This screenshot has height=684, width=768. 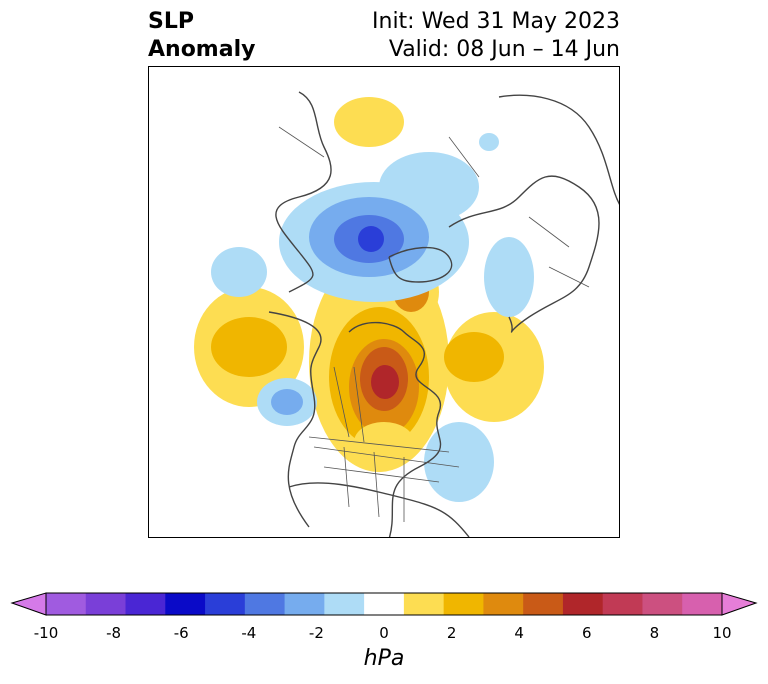 What do you see at coordinates (295, 419) in the screenshot?
I see `coastline-west-na` at bounding box center [295, 419].